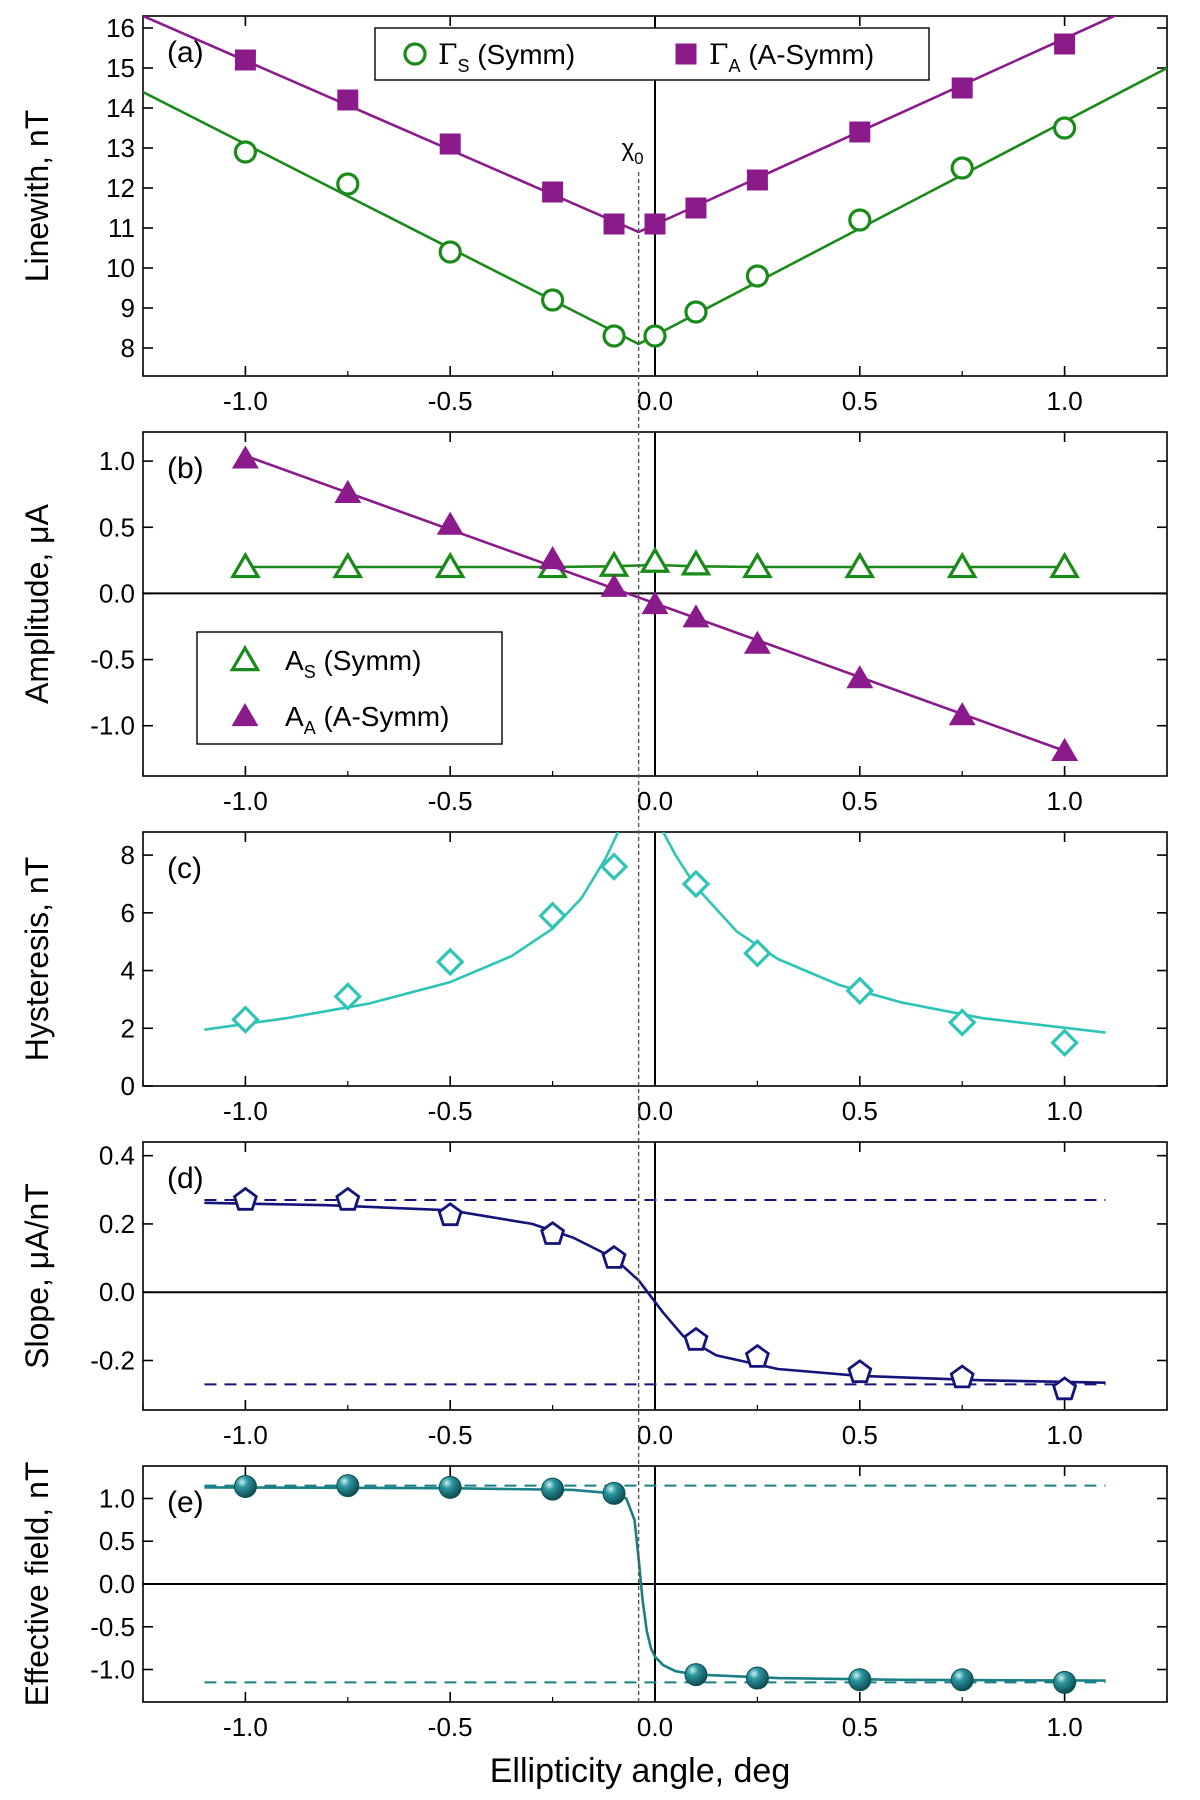  What do you see at coordinates (117, 1498) in the screenshot?
I see `y-tick-label: 1.0` at bounding box center [117, 1498].